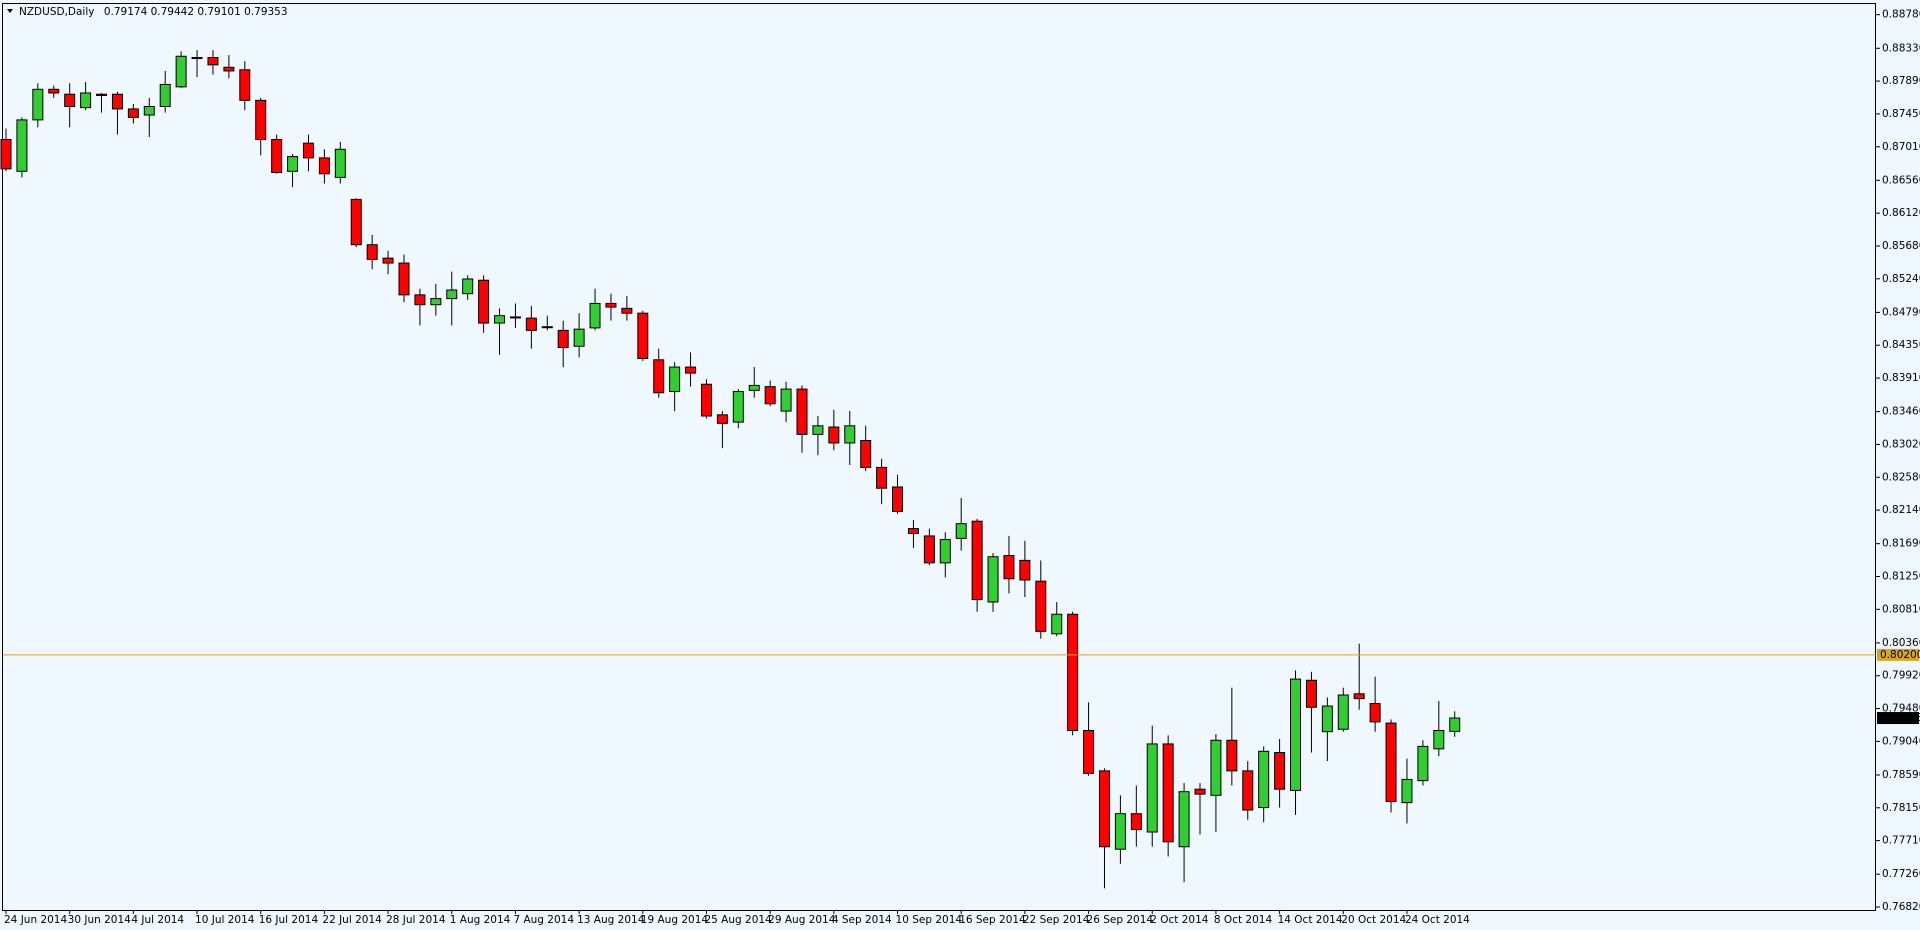 This screenshot has width=1920, height=930. Describe the element at coordinates (929, 920) in the screenshot. I see `x-tick-label: 10 Sep 2014` at that location.